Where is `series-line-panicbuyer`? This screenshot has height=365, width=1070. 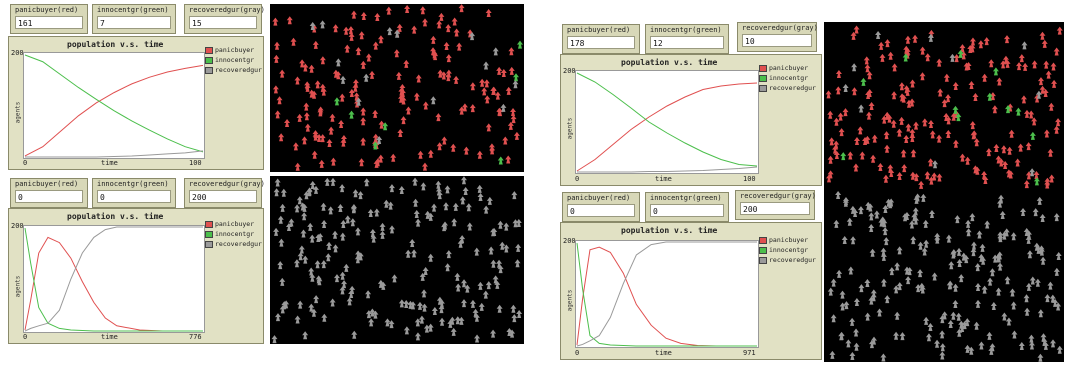 series-line-panicbuyer is located at coordinates (667, 127).